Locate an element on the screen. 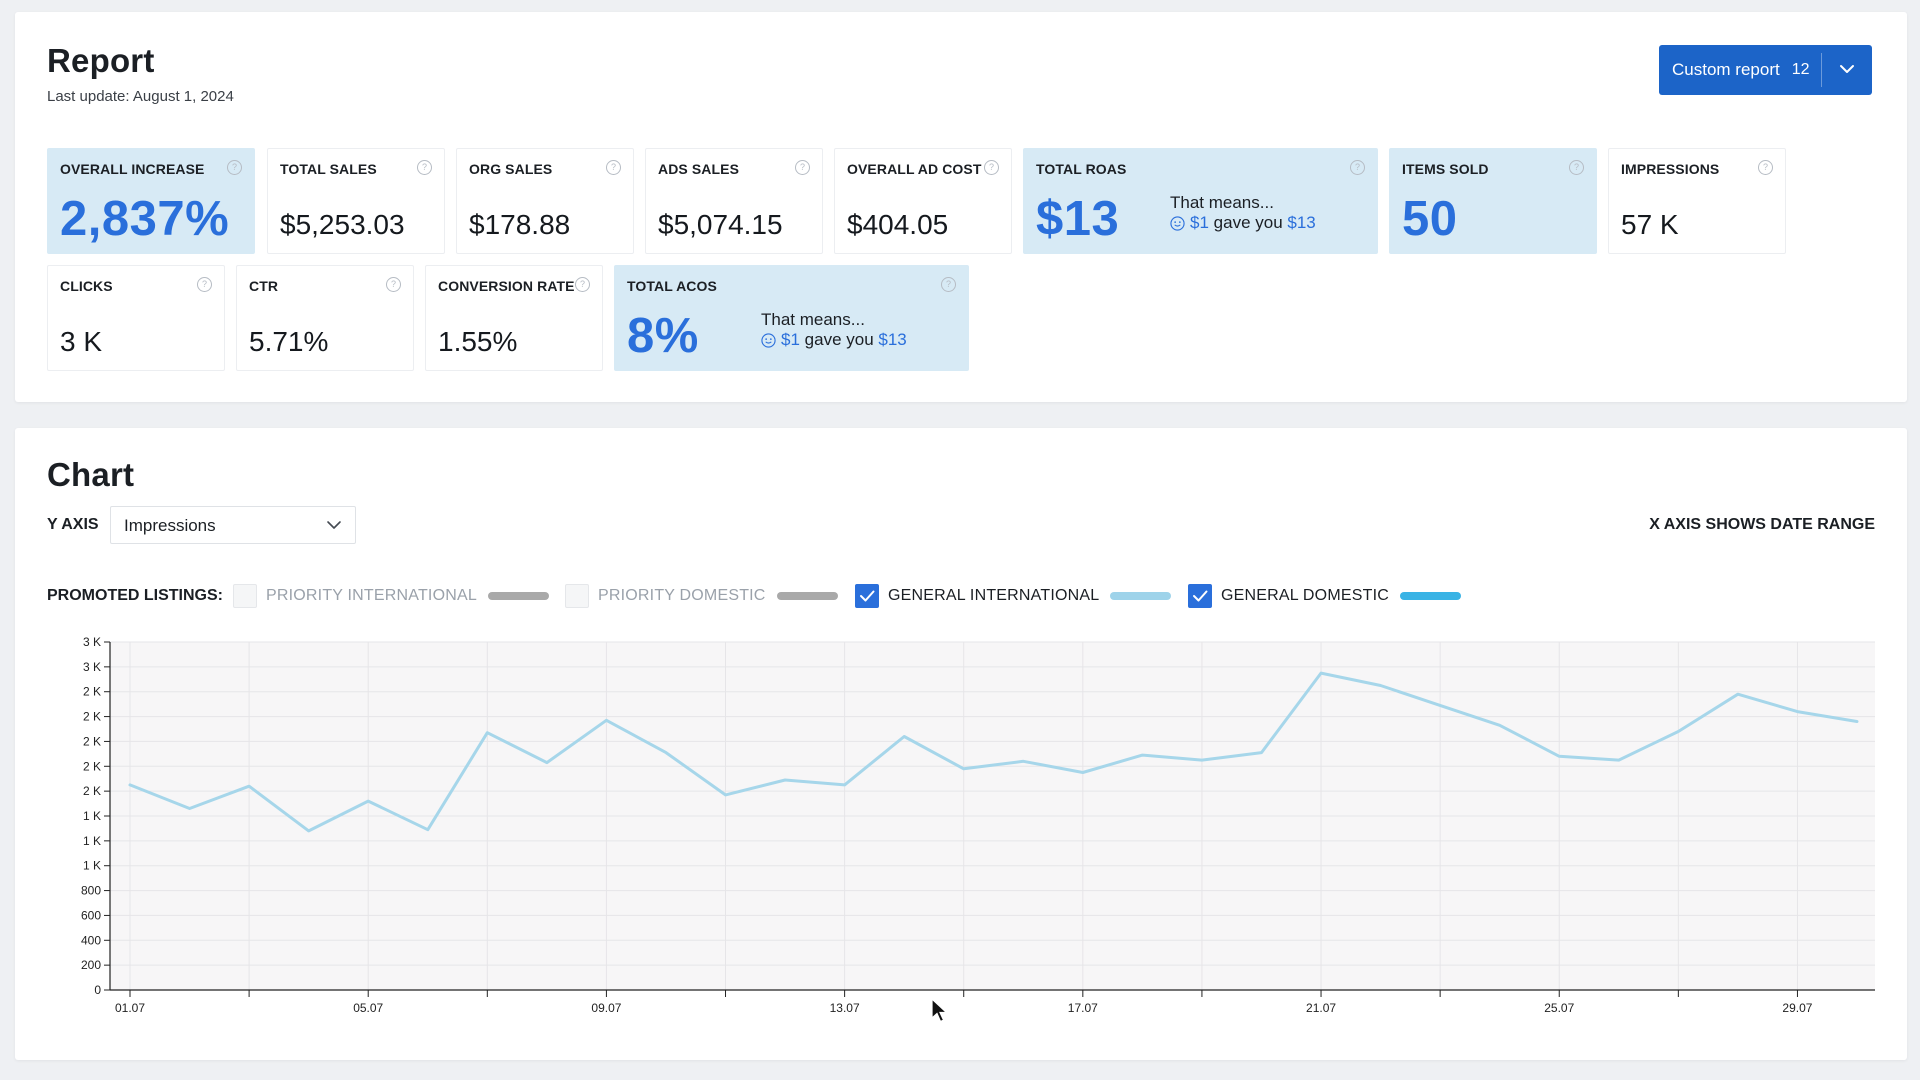 The width and height of the screenshot is (1920, 1080). roas-explanation: That means... $1 gave you $13 is located at coordinates (1243, 213).